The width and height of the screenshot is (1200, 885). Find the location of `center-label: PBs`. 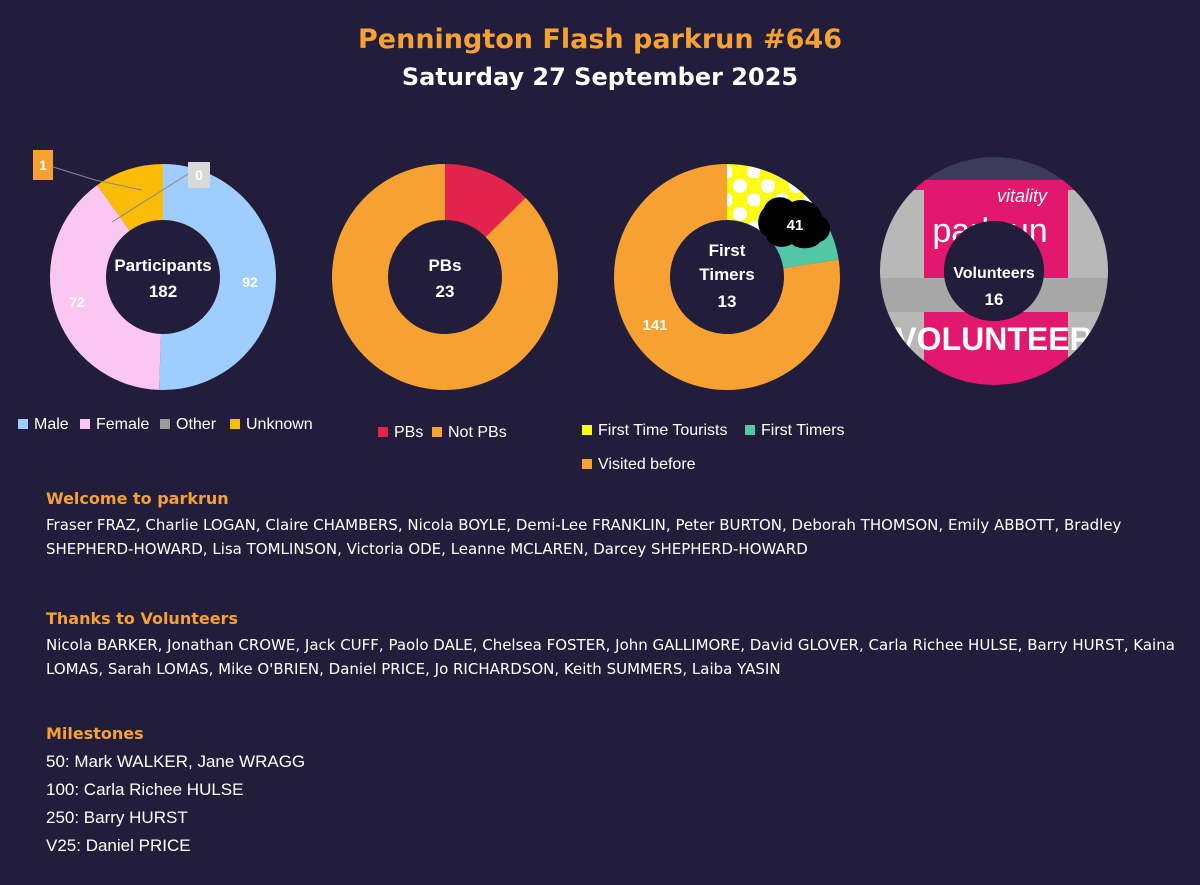

center-label: PBs is located at coordinates (444, 265).